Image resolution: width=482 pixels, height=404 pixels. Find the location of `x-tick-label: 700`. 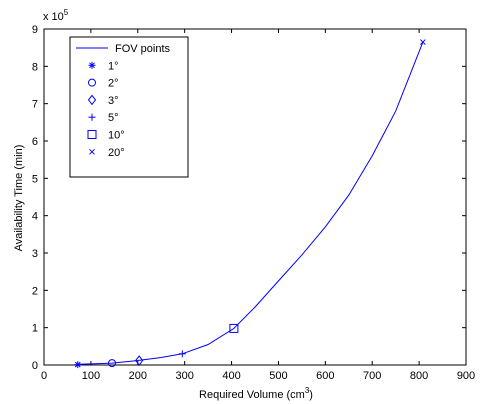

x-tick-label: 700 is located at coordinates (372, 376).